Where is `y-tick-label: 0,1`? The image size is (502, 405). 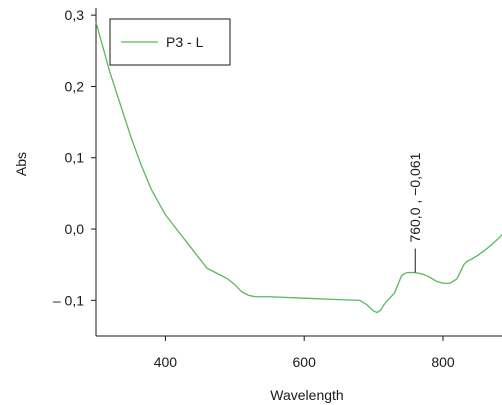 y-tick-label: 0,1 is located at coordinates (75, 158).